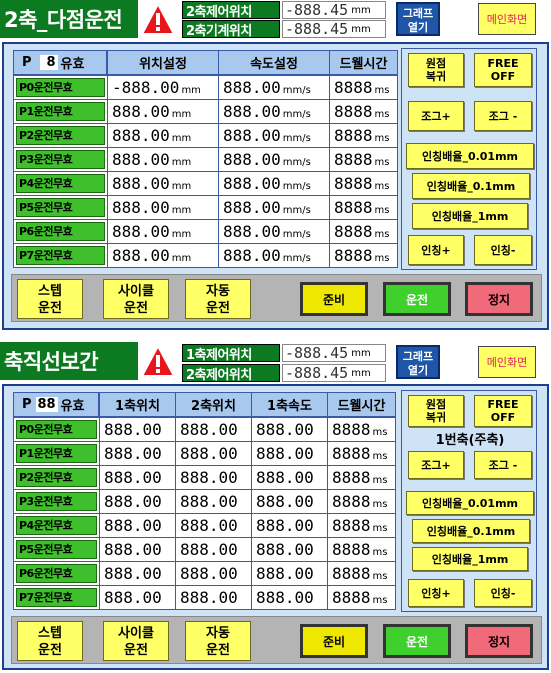  What do you see at coordinates (48, 62) in the screenshot?
I see `point-input: 8` at bounding box center [48, 62].